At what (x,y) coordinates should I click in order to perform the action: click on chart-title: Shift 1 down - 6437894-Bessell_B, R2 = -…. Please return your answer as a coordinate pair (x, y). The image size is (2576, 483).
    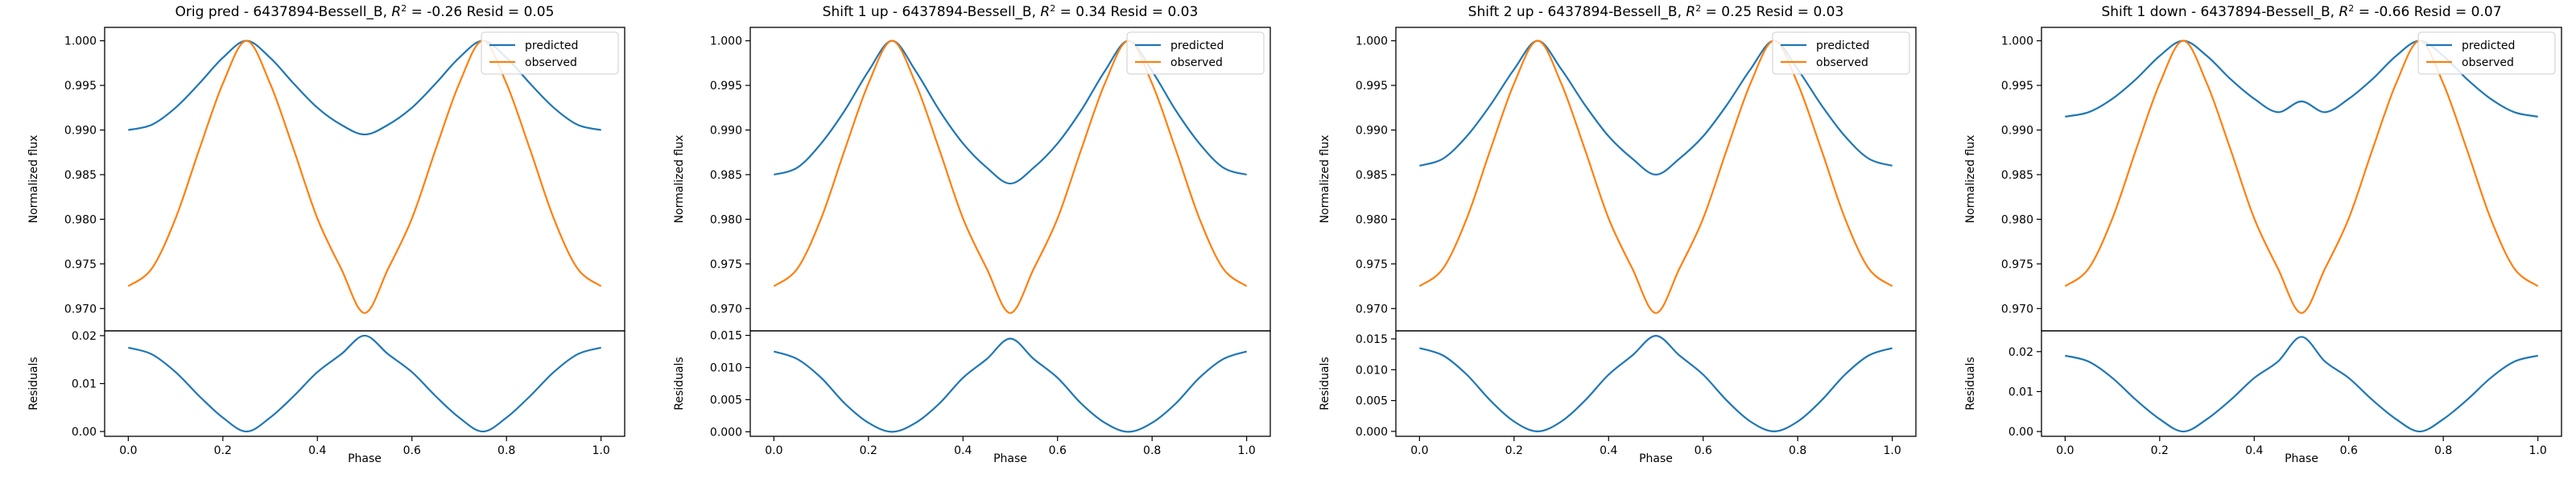
    Looking at the image, I should click on (2301, 11).